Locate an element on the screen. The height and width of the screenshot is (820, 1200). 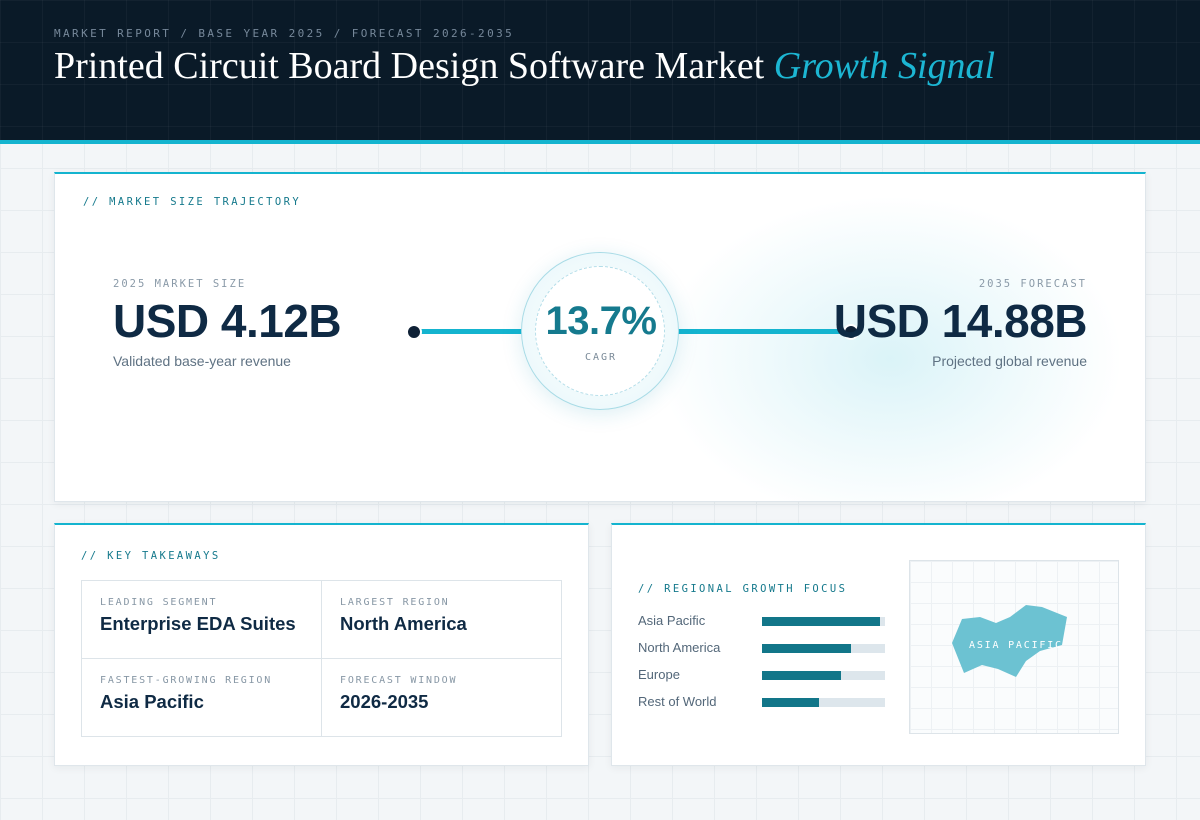
region-bar-row: Europe is located at coordinates (763, 675).